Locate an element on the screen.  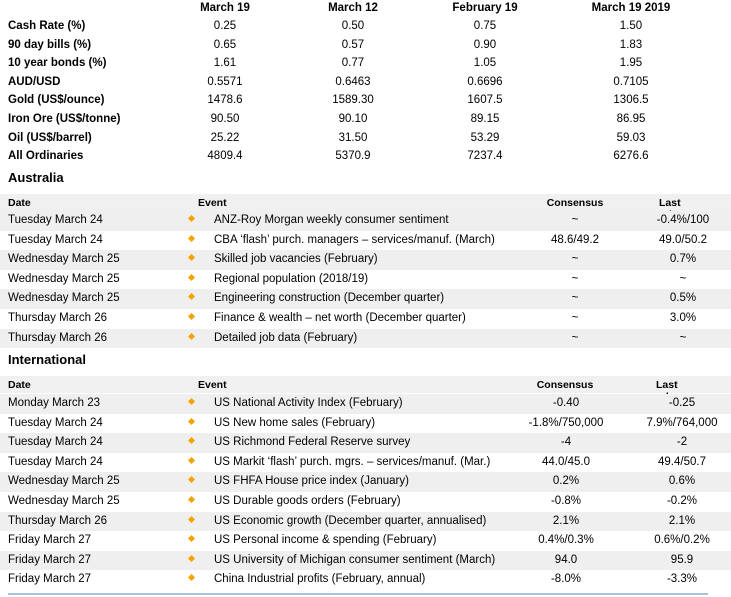
event-date: Monday March 23 is located at coordinates (54, 403).